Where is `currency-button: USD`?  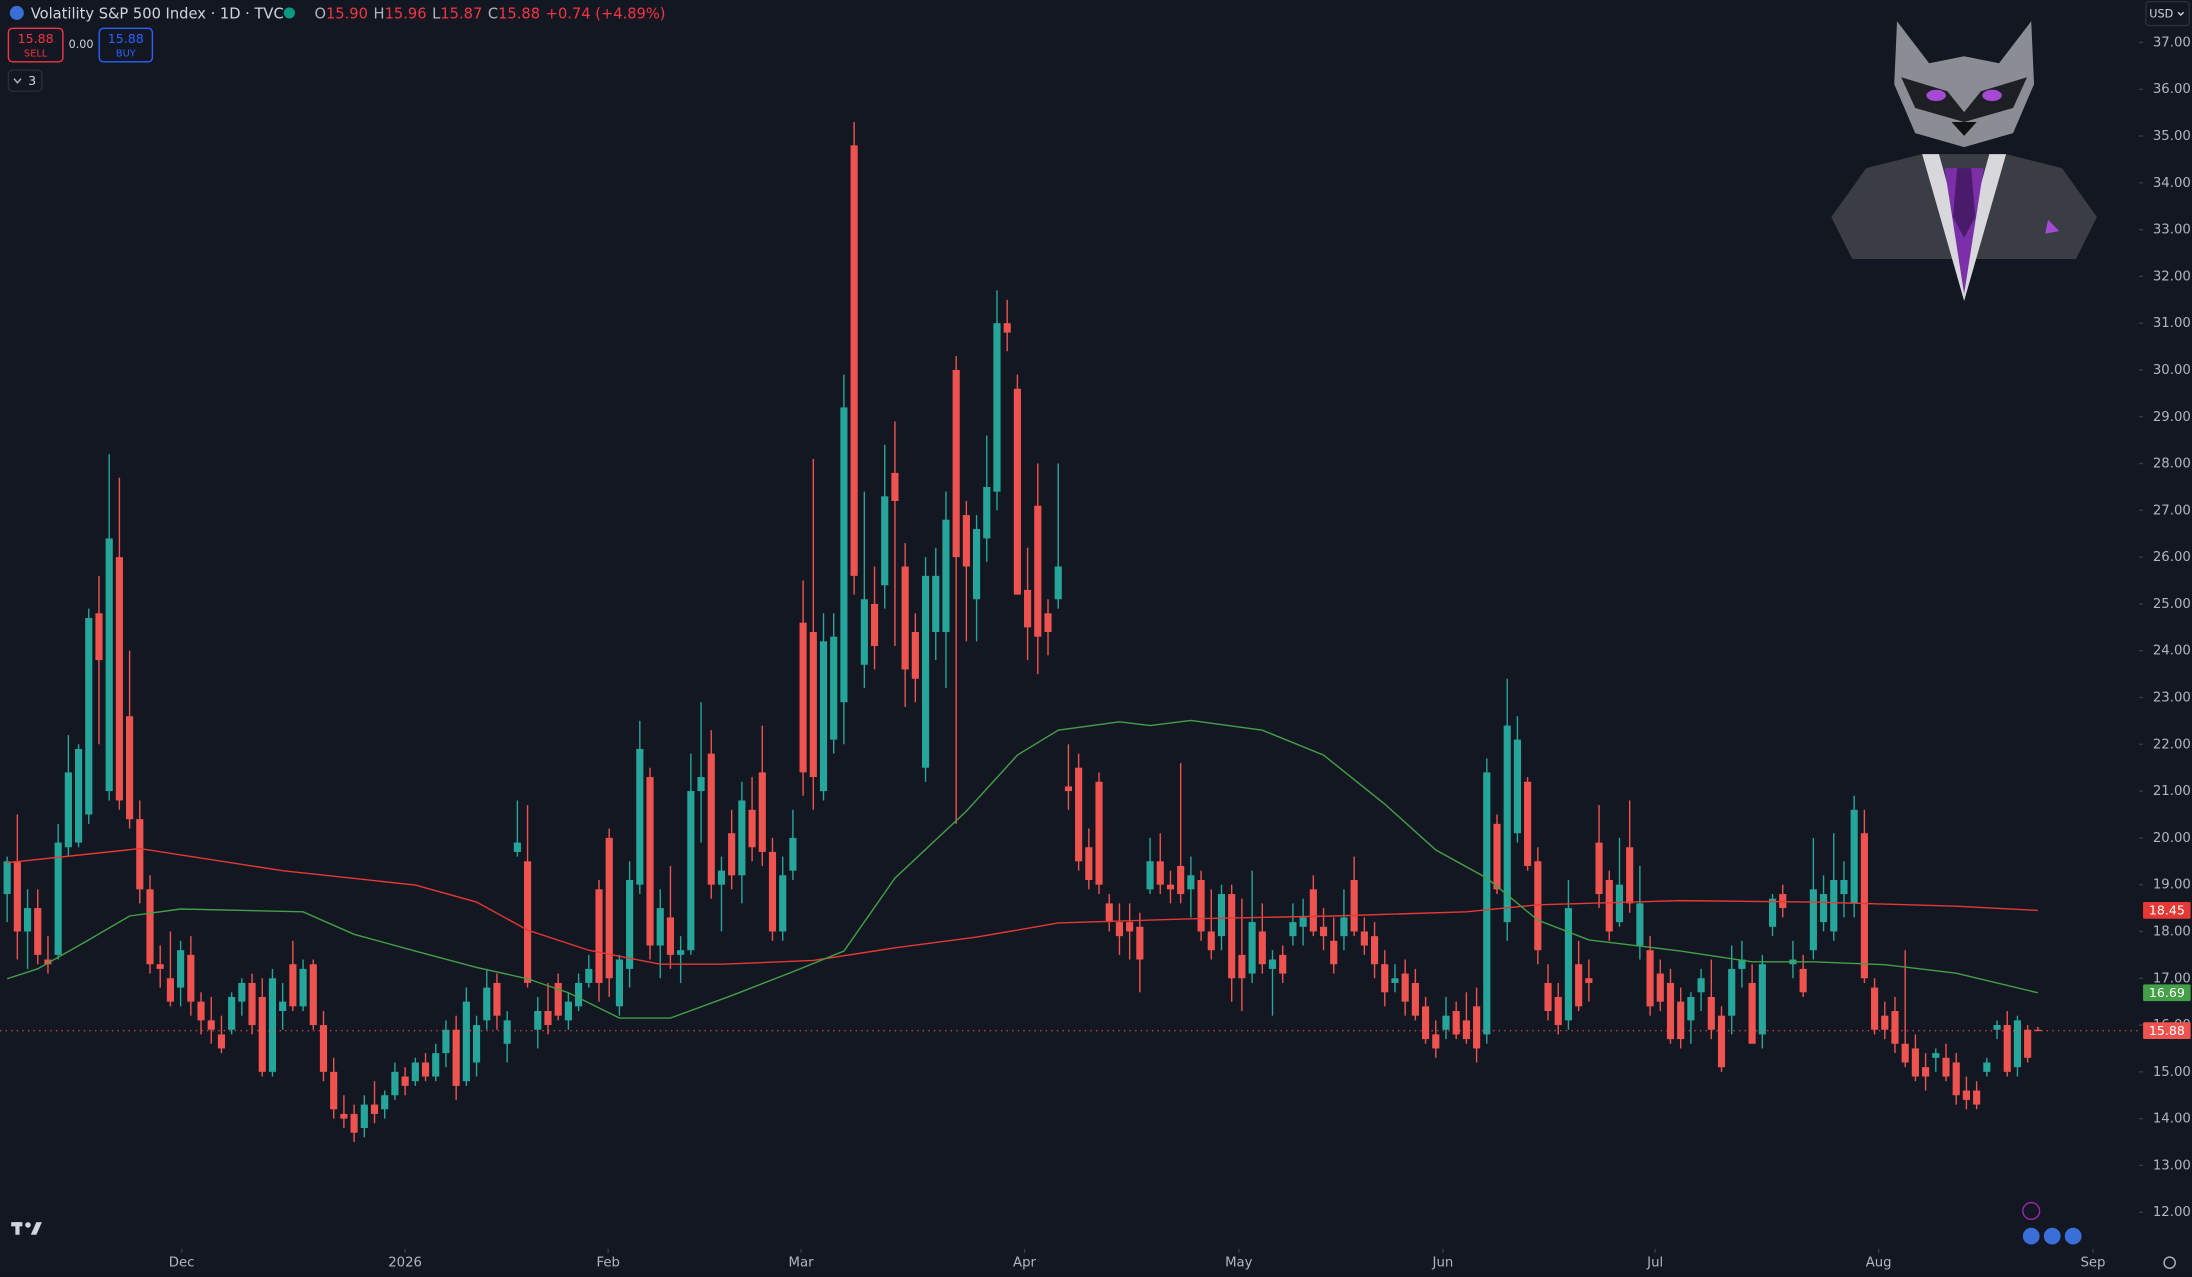
currency-button: USD is located at coordinates (2167, 14).